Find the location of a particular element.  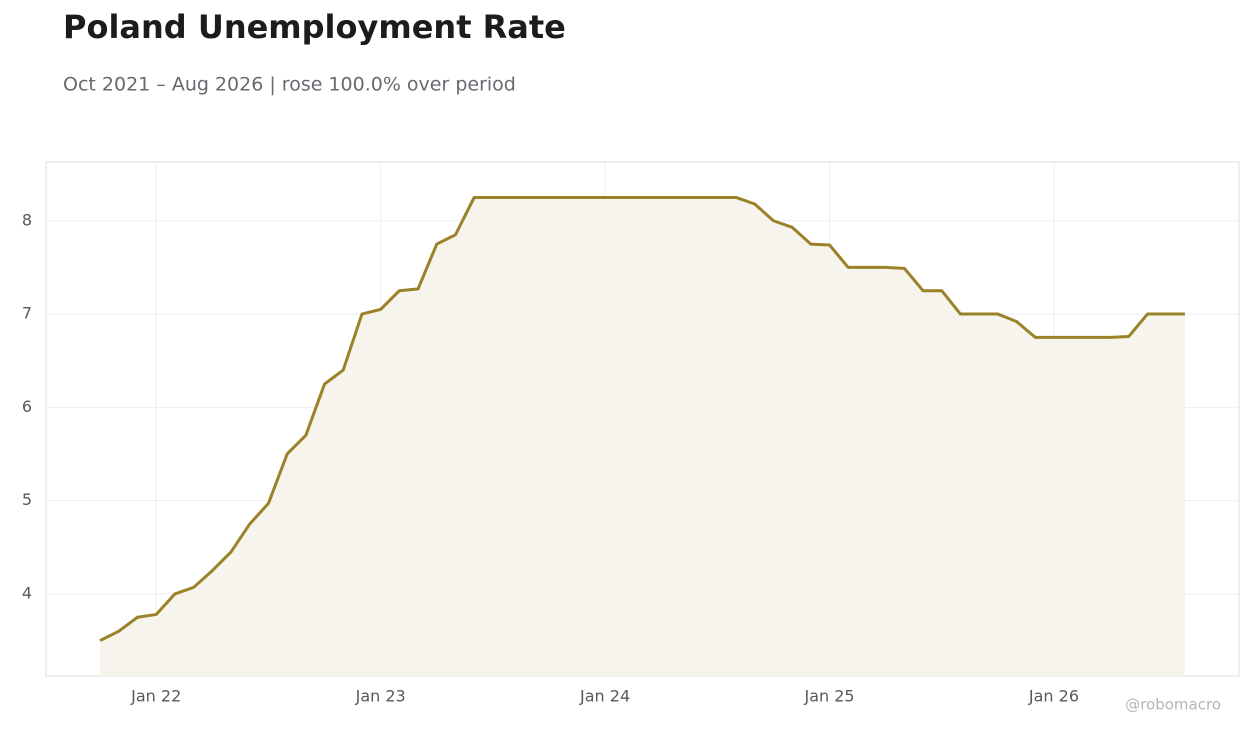

y-tick-label: 4 is located at coordinates (27, 592).